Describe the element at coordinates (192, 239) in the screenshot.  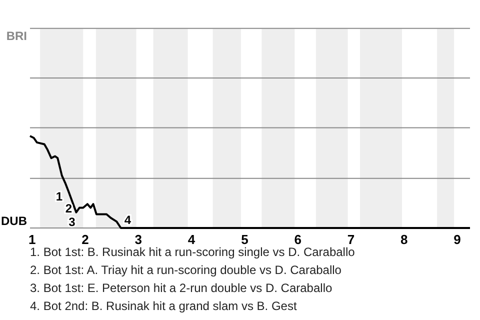
I see `x-tick-label: 4` at that location.